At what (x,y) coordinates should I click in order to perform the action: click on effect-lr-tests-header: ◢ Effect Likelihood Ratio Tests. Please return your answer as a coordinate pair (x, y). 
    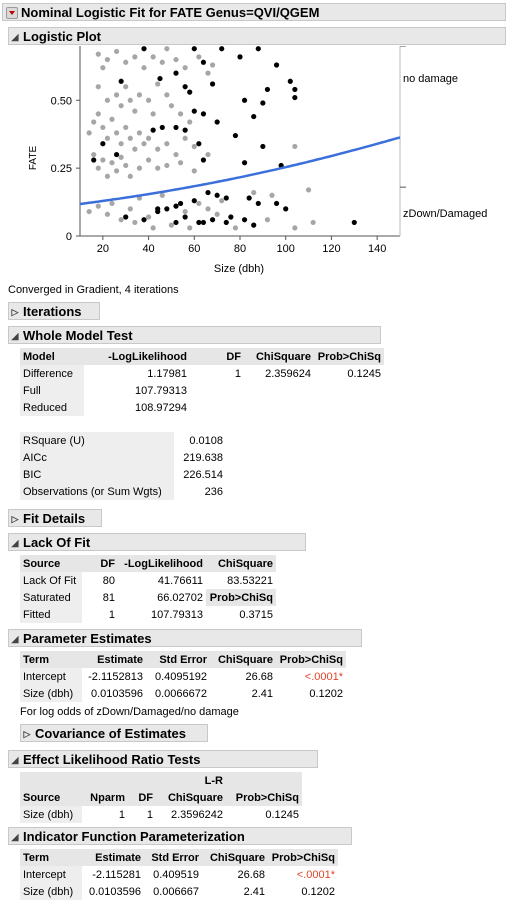
    Looking at the image, I should click on (163, 759).